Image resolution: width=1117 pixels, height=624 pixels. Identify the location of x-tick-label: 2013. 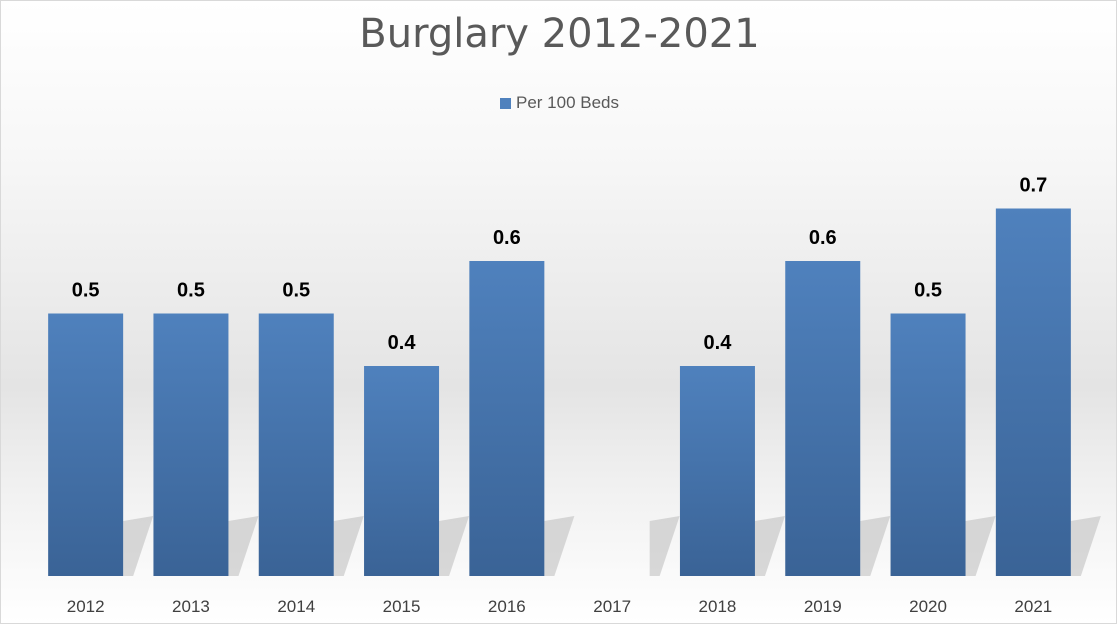
(191, 606).